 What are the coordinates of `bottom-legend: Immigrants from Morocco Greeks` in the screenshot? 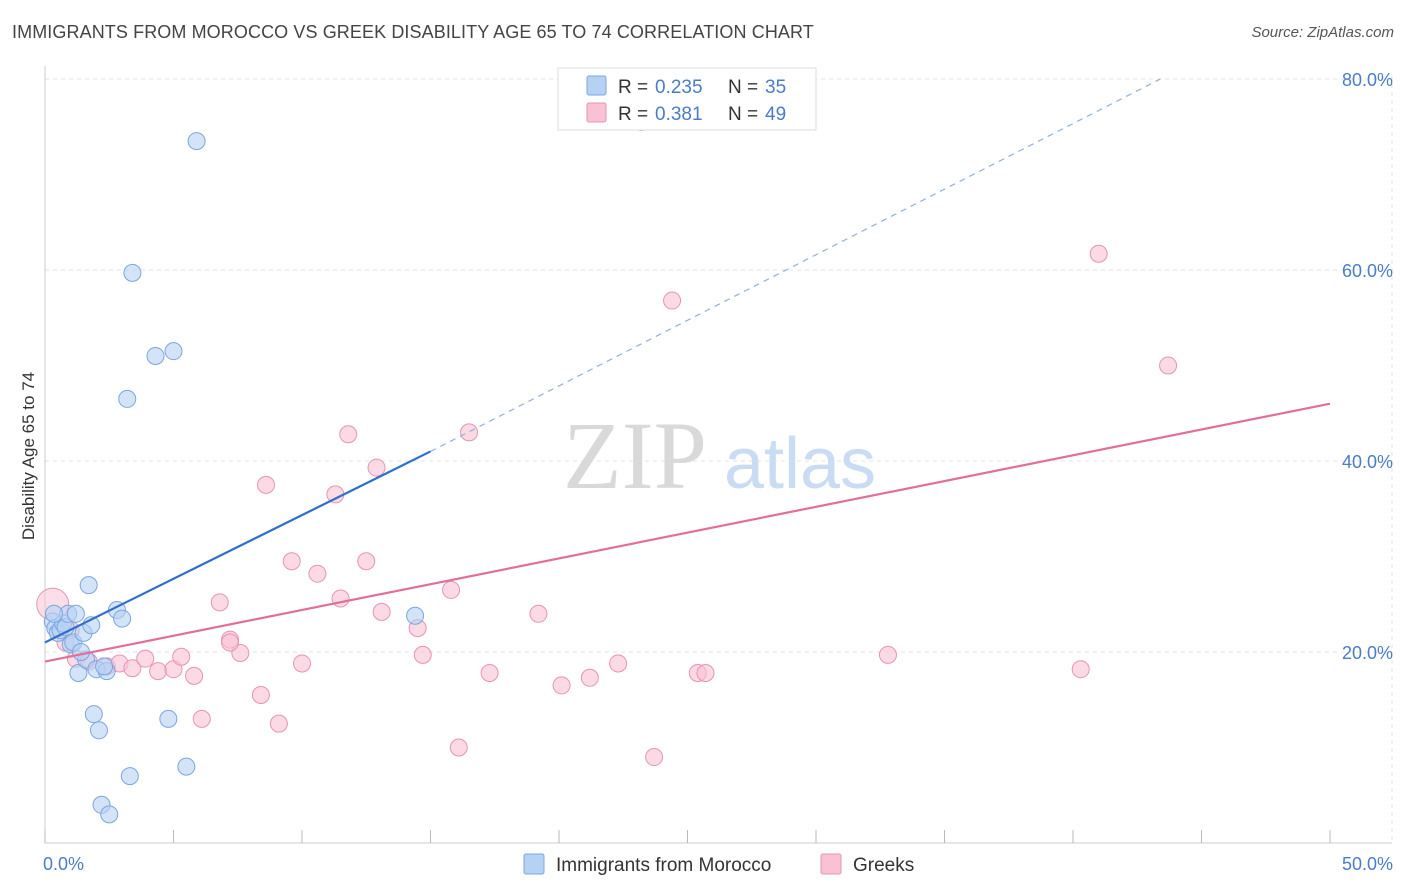 It's located at (718, 864).